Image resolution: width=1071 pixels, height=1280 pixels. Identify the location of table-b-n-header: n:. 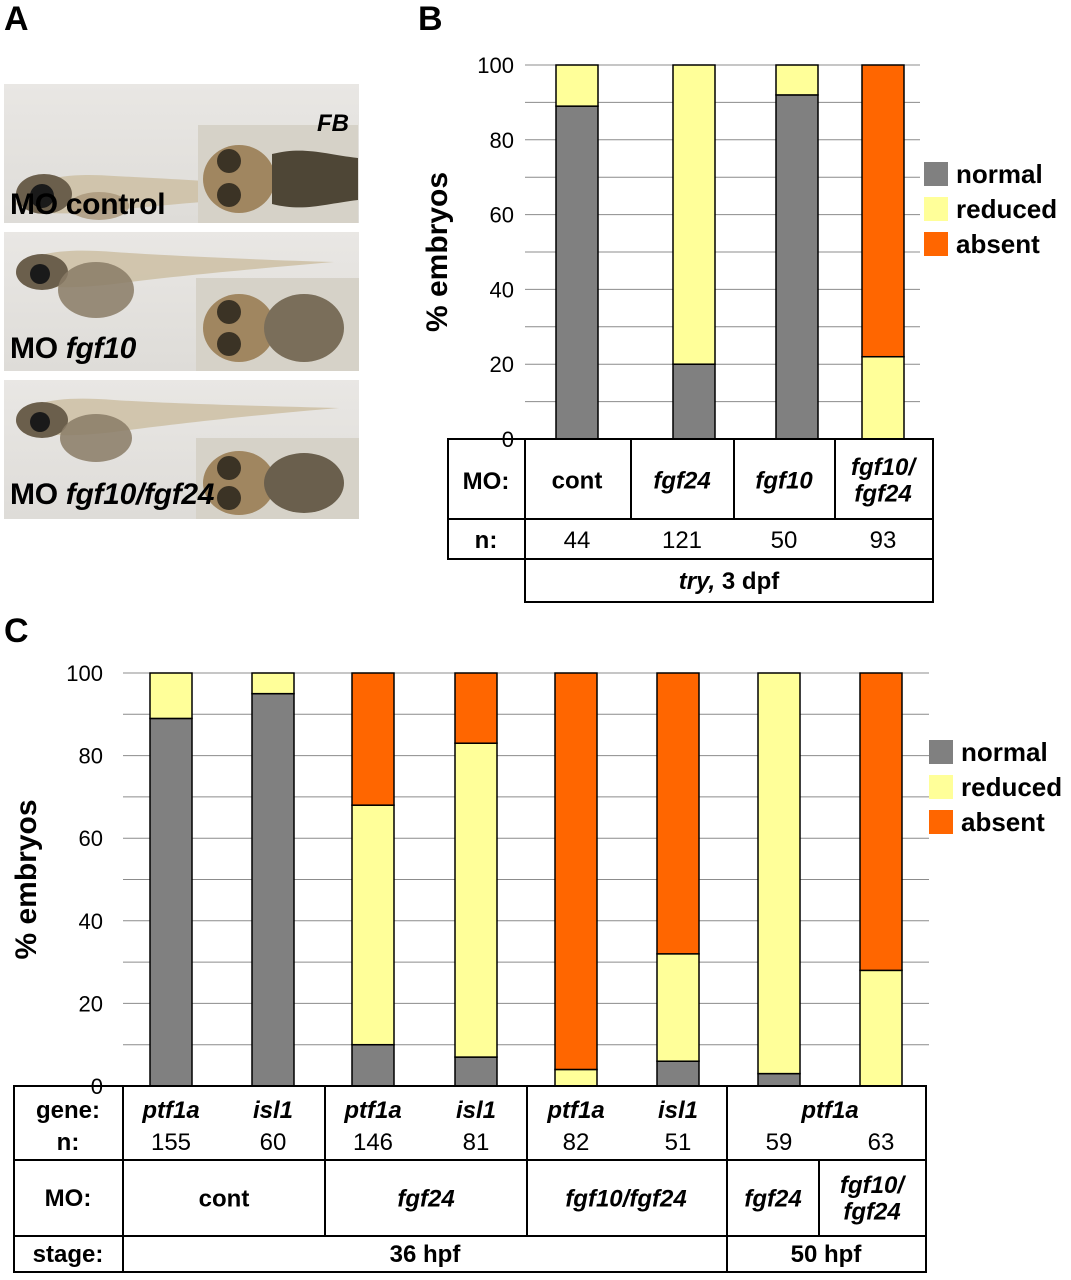
(486, 540).